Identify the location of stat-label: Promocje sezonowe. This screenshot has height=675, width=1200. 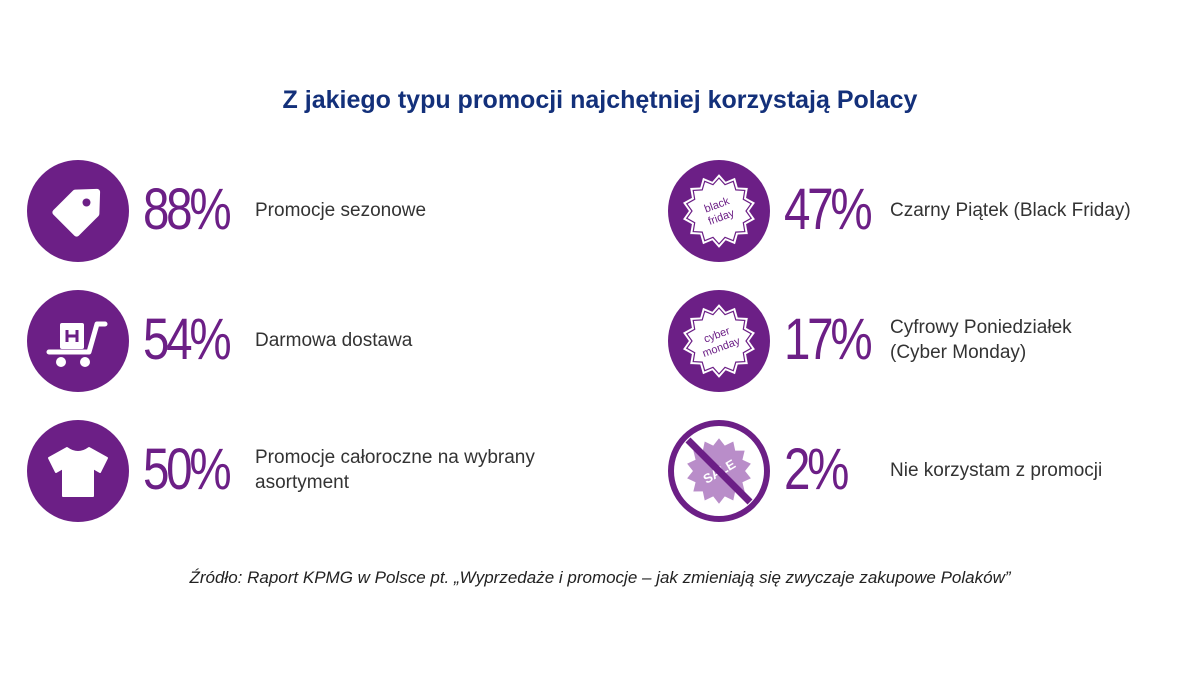
(341, 210).